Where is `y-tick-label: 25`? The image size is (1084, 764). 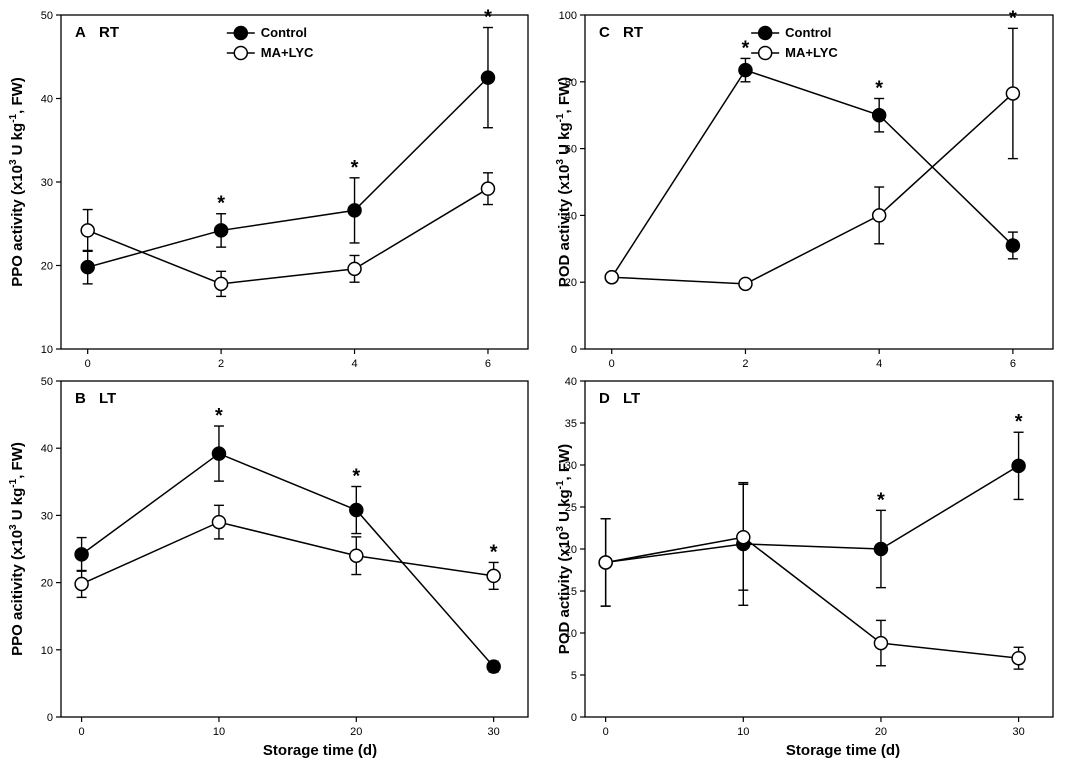 y-tick-label: 25 is located at coordinates (571, 508).